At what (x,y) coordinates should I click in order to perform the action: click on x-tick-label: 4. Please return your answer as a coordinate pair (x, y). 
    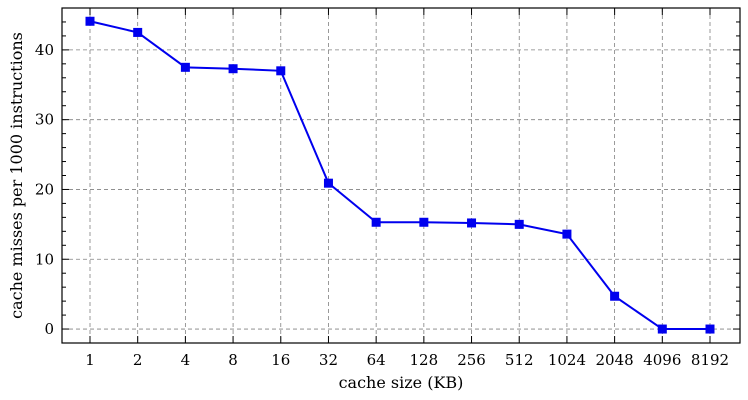
    Looking at the image, I should click on (186, 360).